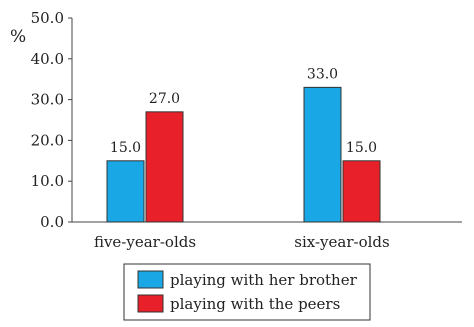 The image size is (474, 327). I want to click on legend-label-brother: playing with her brother, so click(264, 280).